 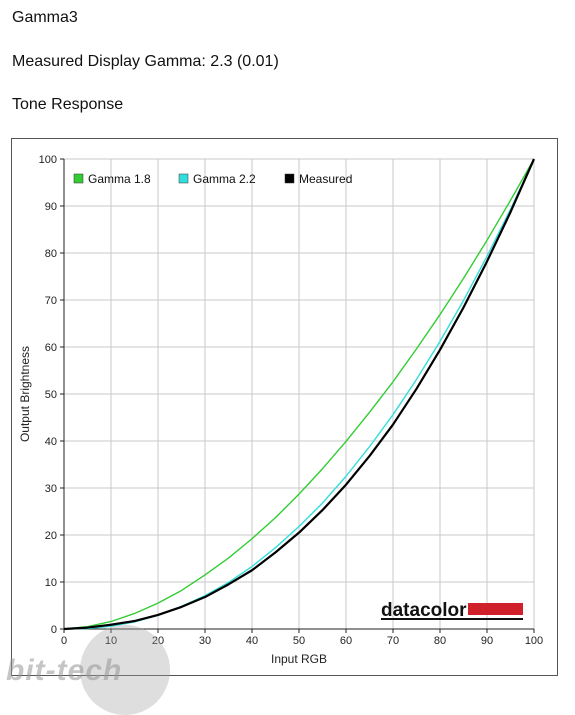 What do you see at coordinates (205, 641) in the screenshot?
I see `x-tick-label: 30` at bounding box center [205, 641].